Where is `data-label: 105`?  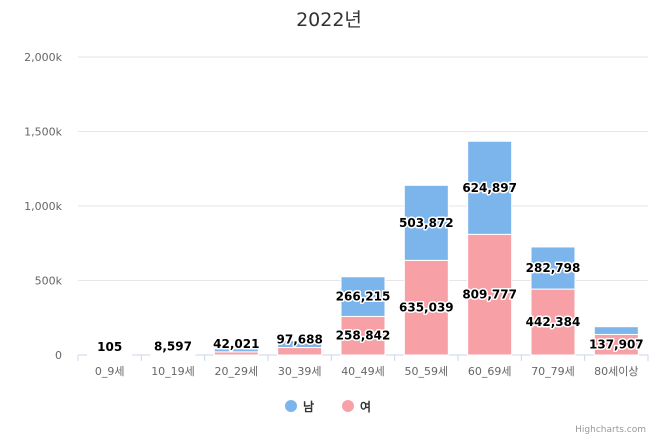 data-label: 105 is located at coordinates (109, 347).